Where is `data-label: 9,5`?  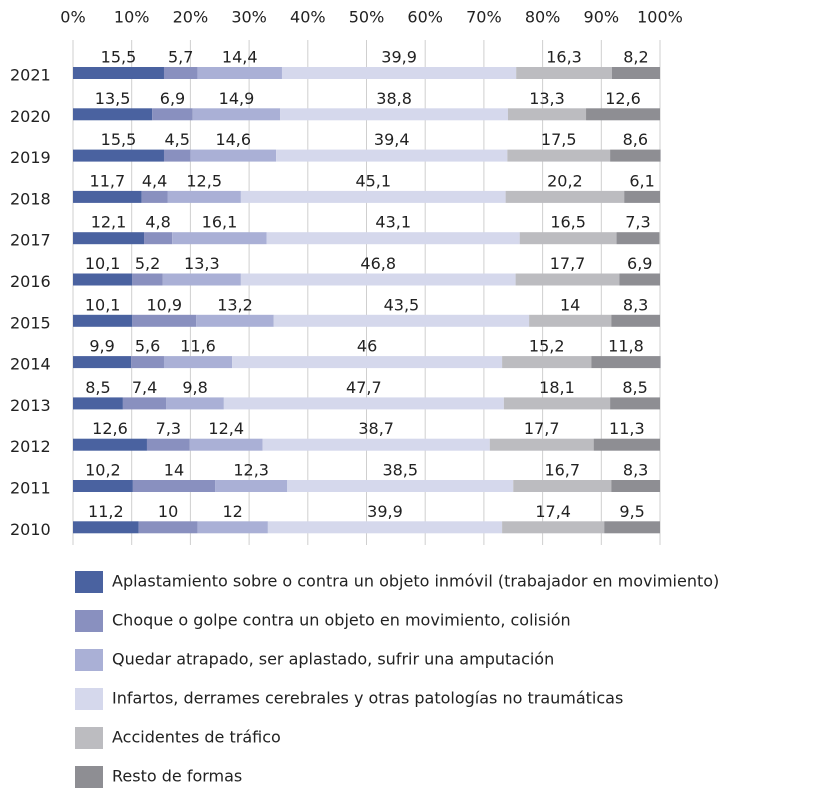
data-label: 9,5 is located at coordinates (631, 511).